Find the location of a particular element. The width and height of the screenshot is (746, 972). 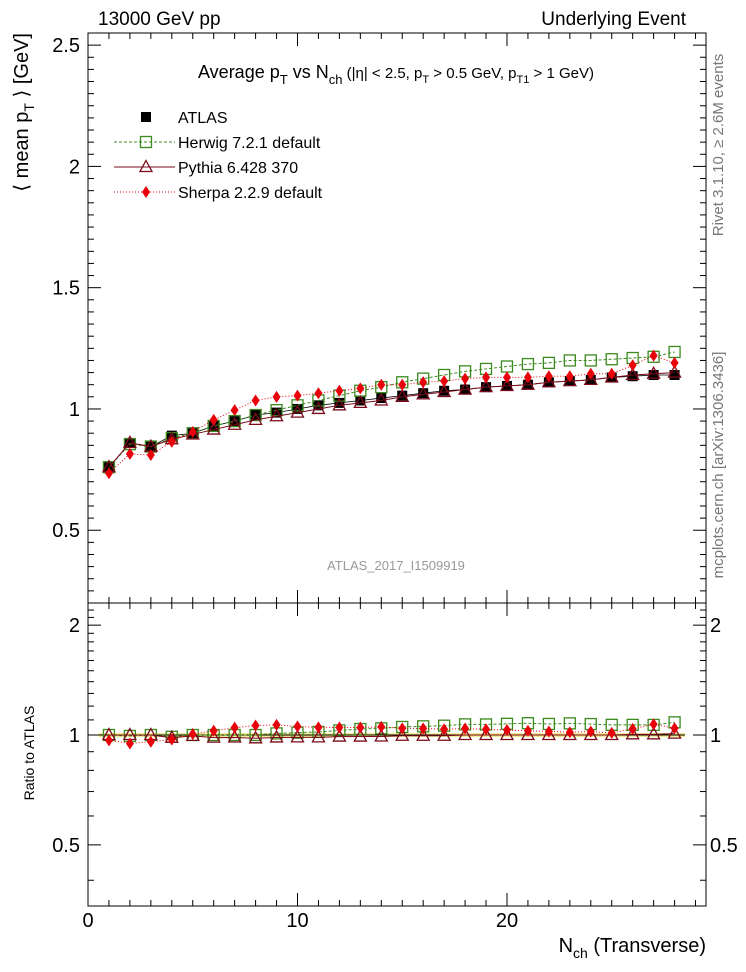

ratio-series is located at coordinates (392, 733).